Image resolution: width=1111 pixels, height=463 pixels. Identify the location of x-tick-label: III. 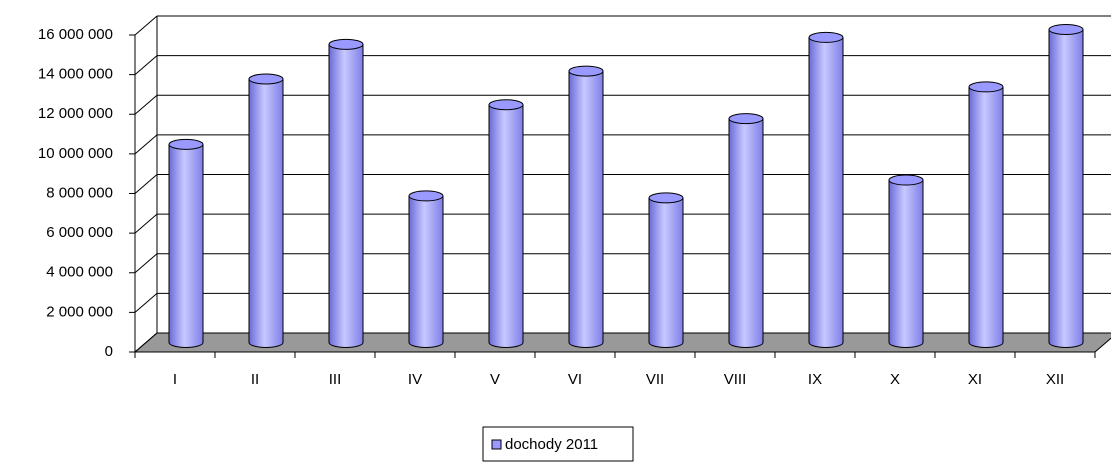
(335, 379).